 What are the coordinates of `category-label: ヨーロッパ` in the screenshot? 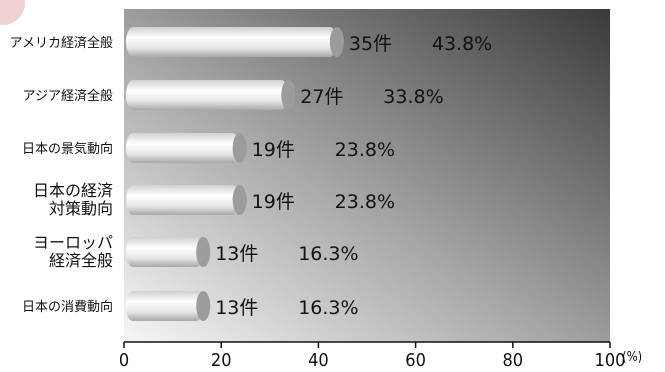 It's located at (73, 242).